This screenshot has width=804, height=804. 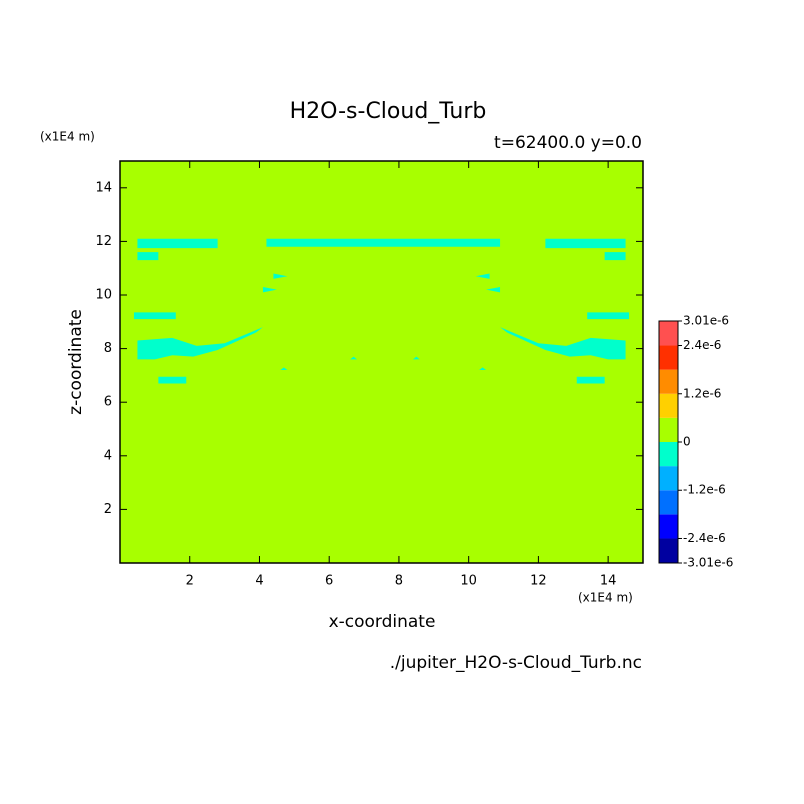 I want to click on x-tick-label: 4, so click(x=259, y=581).